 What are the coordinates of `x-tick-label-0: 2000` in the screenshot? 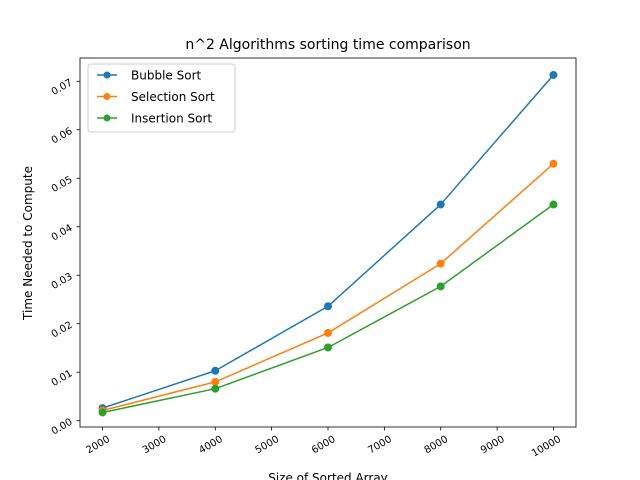 It's located at (98, 445).